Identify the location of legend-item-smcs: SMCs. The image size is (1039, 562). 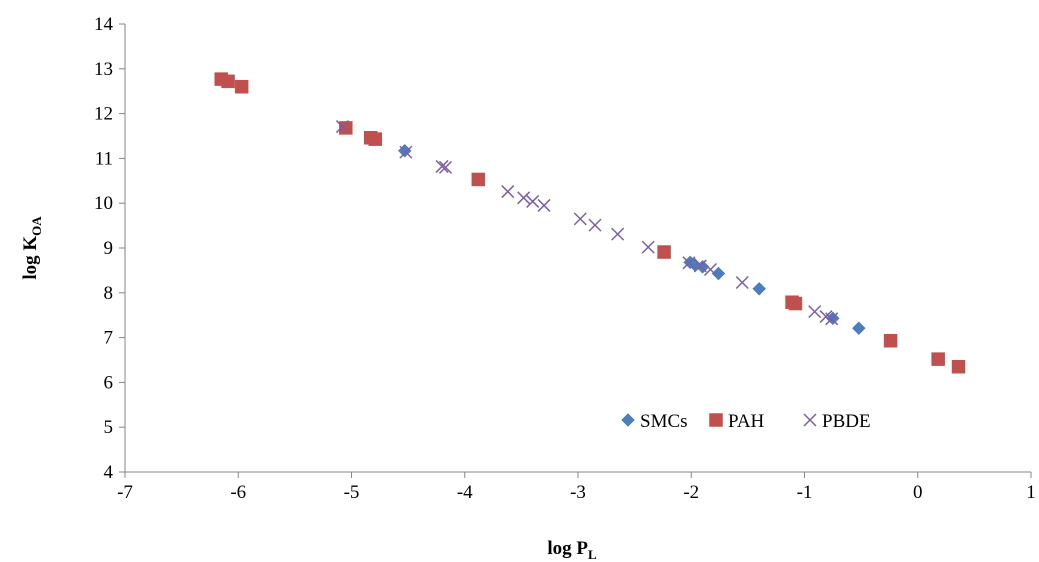
(654, 421).